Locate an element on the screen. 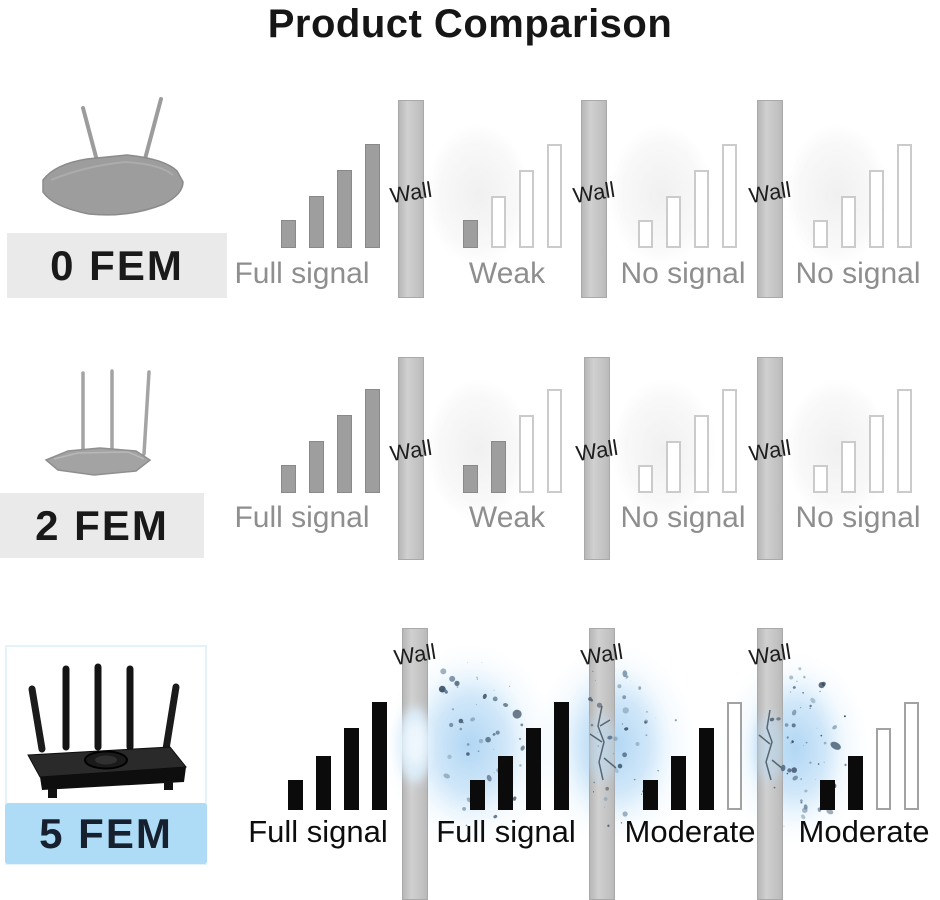 The width and height of the screenshot is (940, 900). router-3-antennas-icon is located at coordinates (124, 426).